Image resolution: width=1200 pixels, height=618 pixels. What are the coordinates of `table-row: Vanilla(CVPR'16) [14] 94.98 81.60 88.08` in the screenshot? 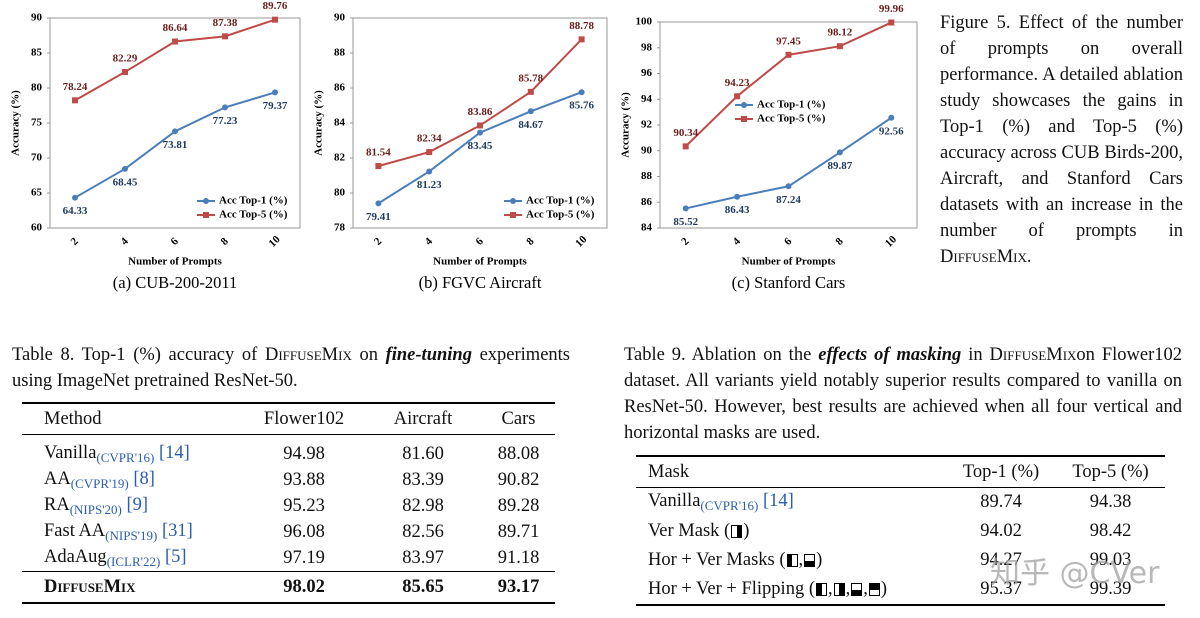 It's located at (288, 454).